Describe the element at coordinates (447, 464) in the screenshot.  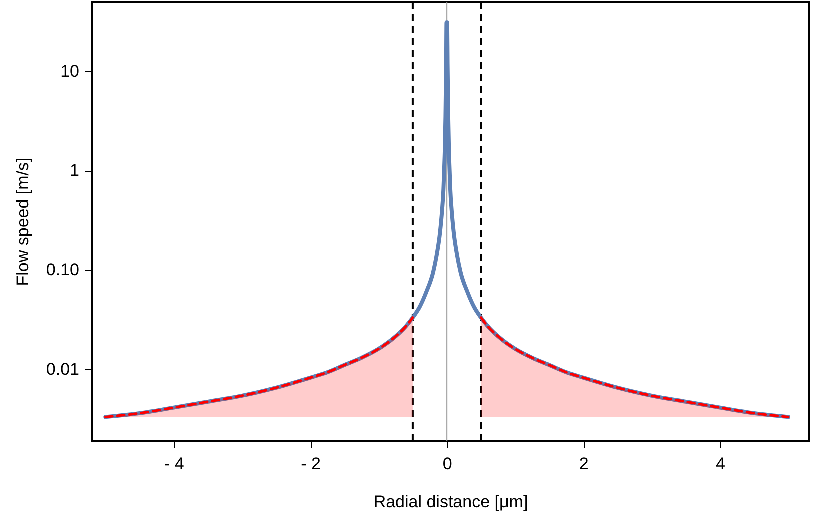
I see `x-tick-label: 0` at that location.